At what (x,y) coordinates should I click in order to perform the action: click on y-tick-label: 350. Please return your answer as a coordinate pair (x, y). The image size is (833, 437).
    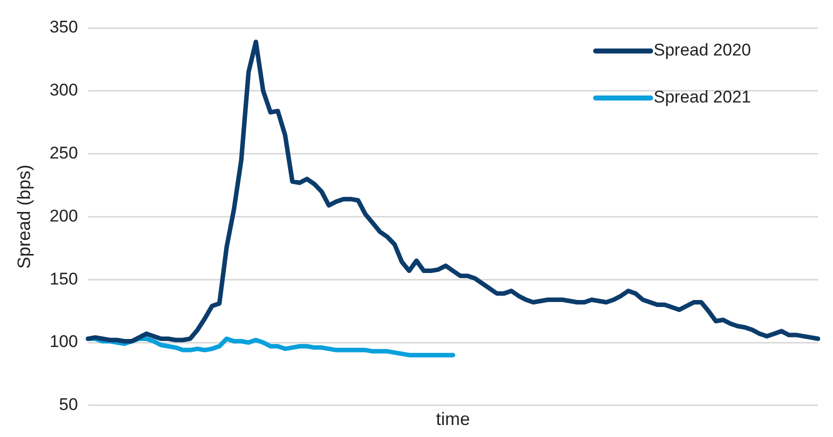
    Looking at the image, I should click on (64, 27).